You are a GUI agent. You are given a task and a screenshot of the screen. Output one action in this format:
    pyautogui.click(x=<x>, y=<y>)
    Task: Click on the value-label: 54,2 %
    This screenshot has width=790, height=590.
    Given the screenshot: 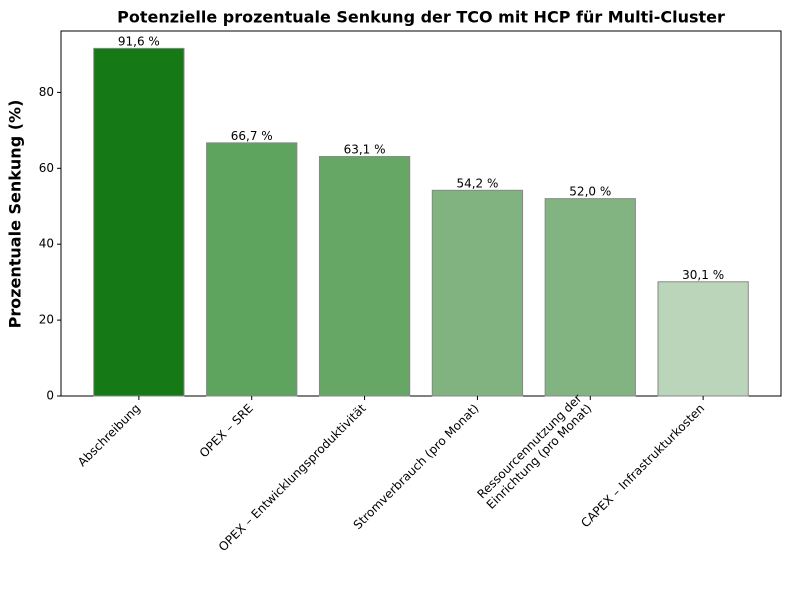 What is the action you would take?
    pyautogui.click(x=477, y=183)
    